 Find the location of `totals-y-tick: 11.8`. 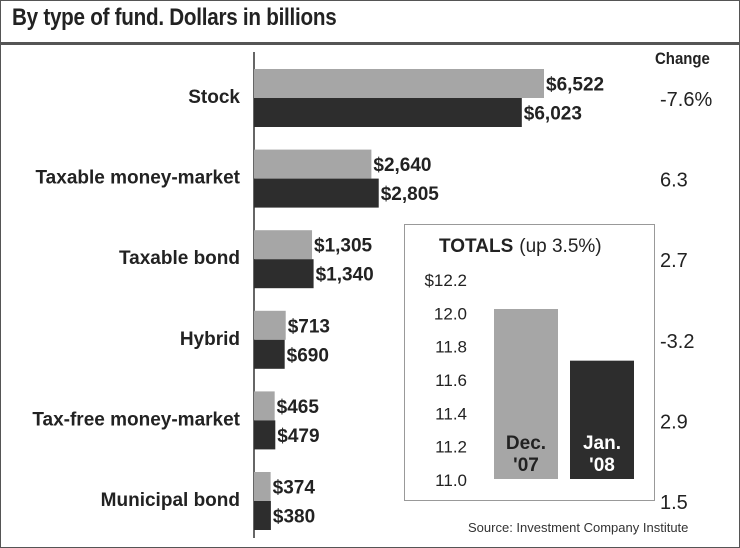

totals-y-tick: 11.8 is located at coordinates (451, 347).